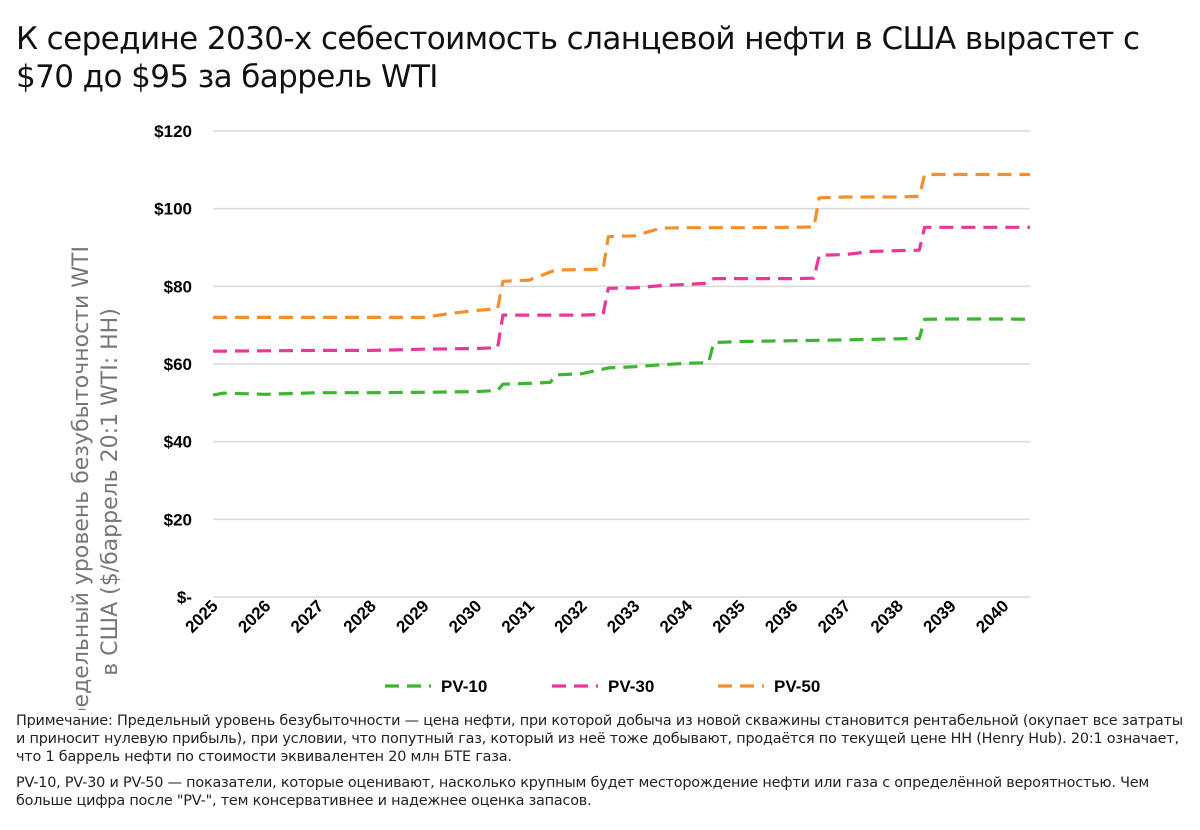 The image size is (1200, 830). I want to click on x-tick-label: 2040, so click(992, 616).